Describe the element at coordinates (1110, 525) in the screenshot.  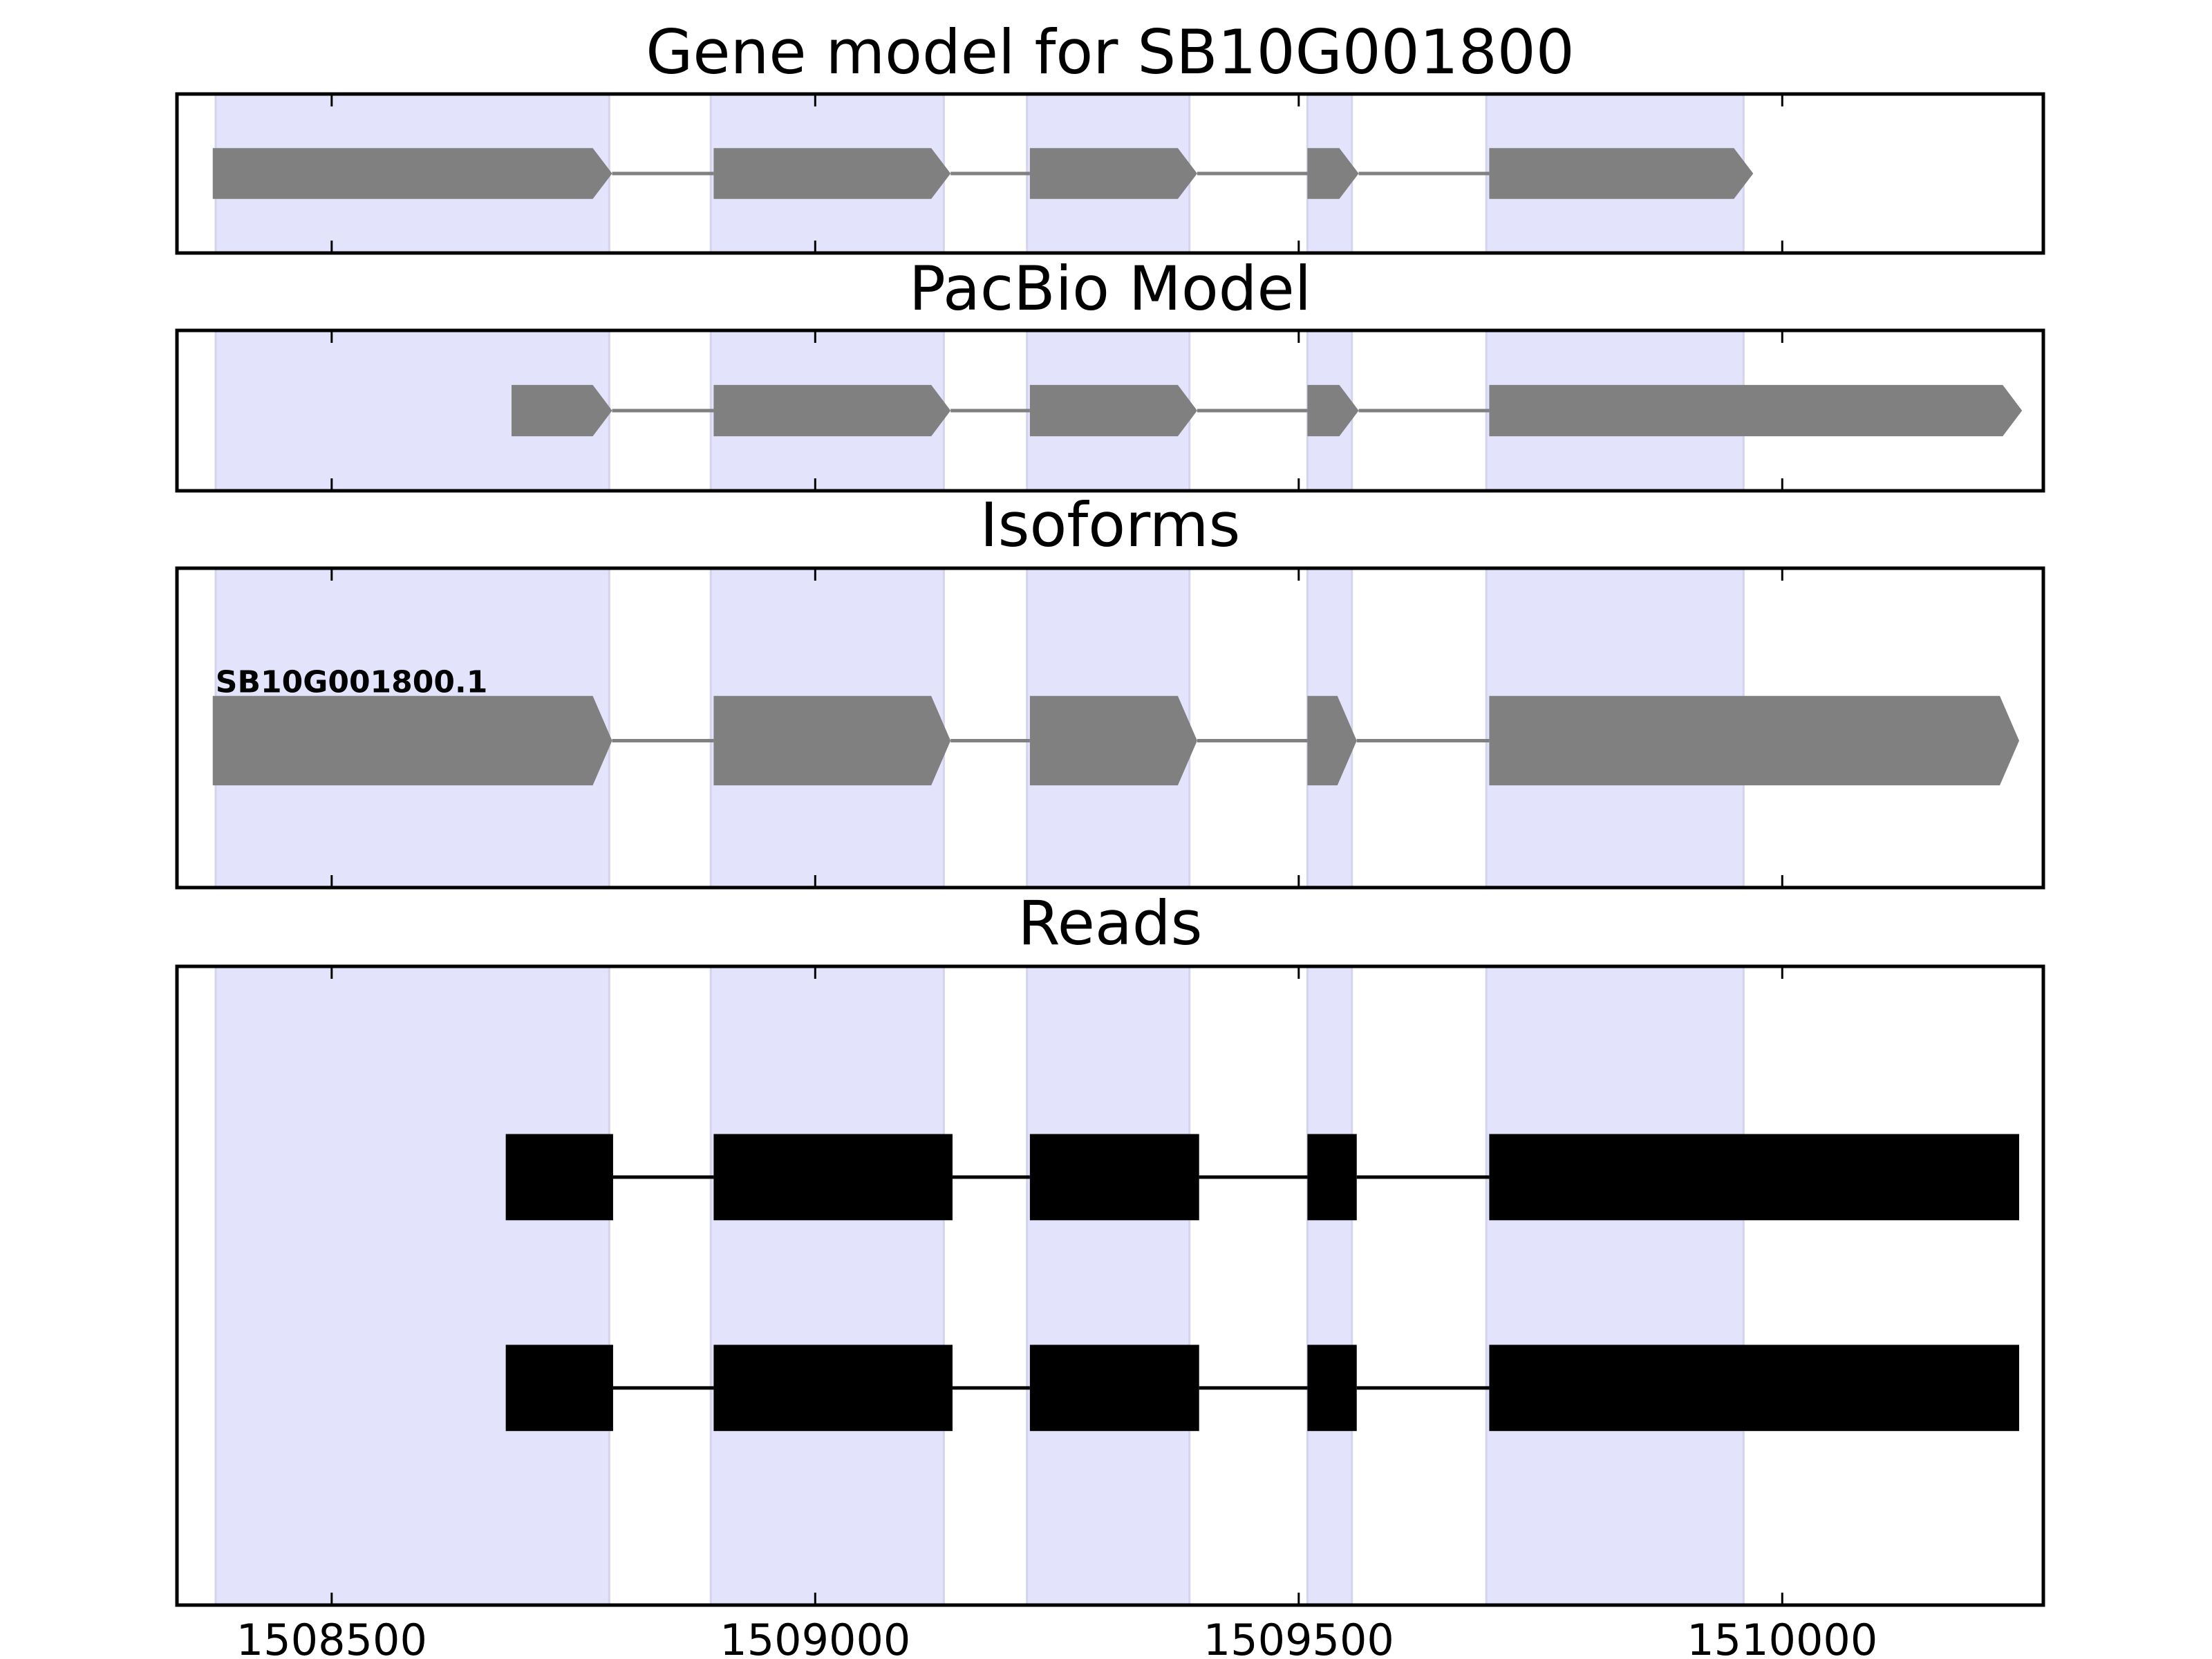
I see `panel-title: Isoforms` at that location.